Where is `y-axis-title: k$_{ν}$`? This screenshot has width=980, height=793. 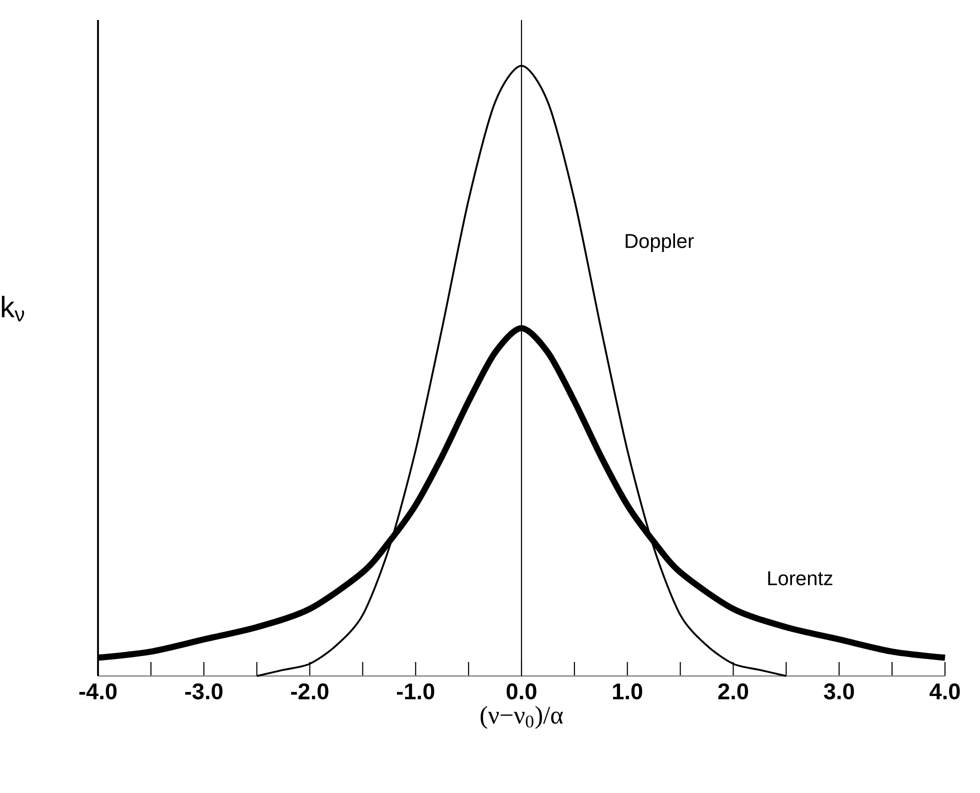
y-axis-title: k$_{ν}$ is located at coordinates (13, 309).